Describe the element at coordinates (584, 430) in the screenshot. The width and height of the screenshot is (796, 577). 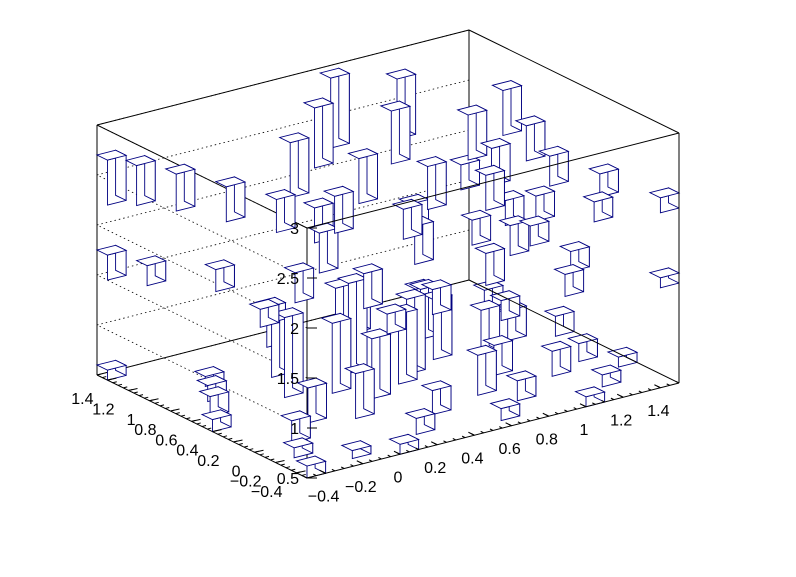
I see `x-tick-label: 1` at that location.